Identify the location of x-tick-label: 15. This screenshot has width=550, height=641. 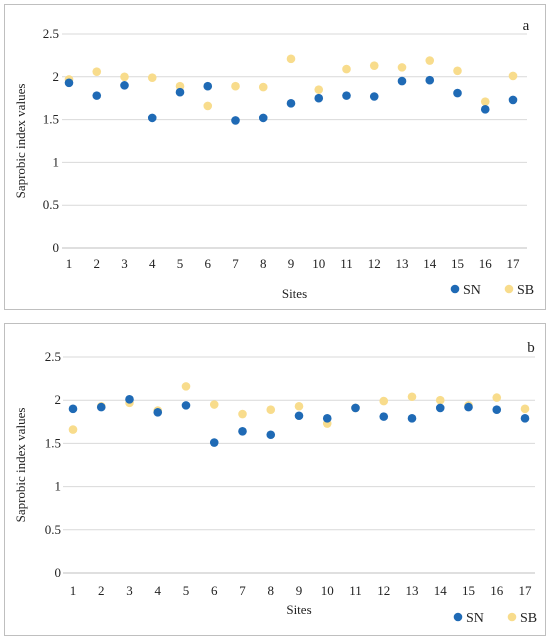
(457, 263).